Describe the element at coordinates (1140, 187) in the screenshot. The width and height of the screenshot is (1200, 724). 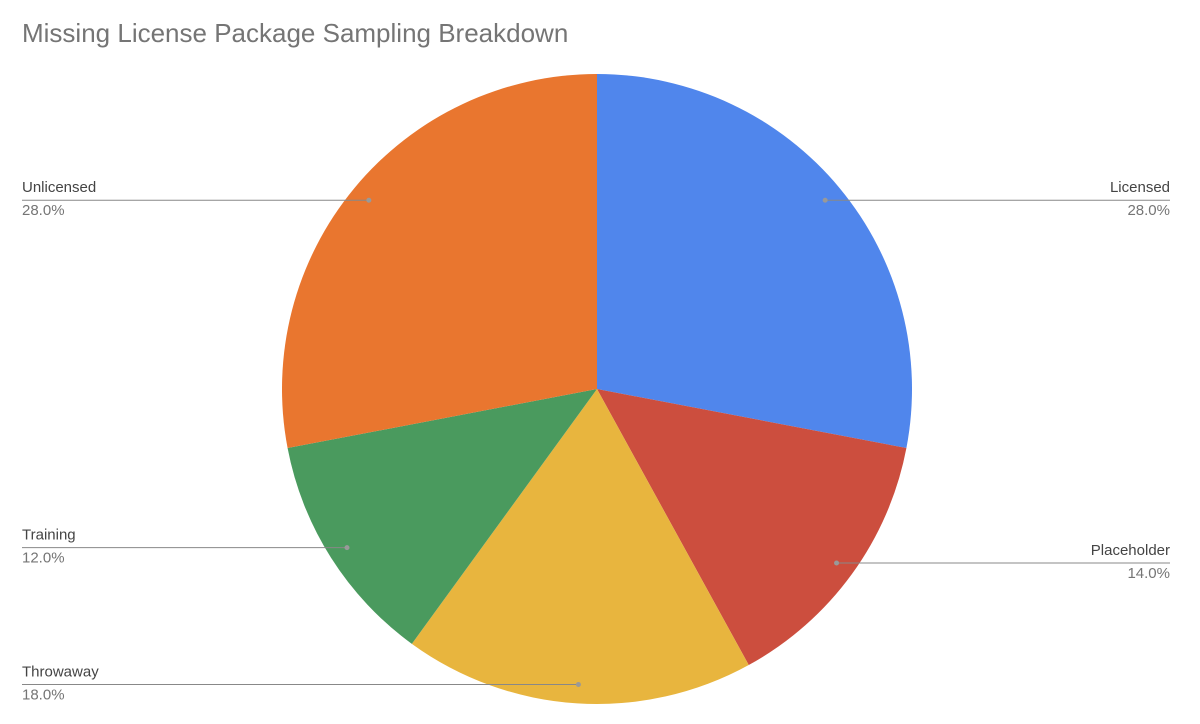
I see `slice-label: Licensed` at that location.